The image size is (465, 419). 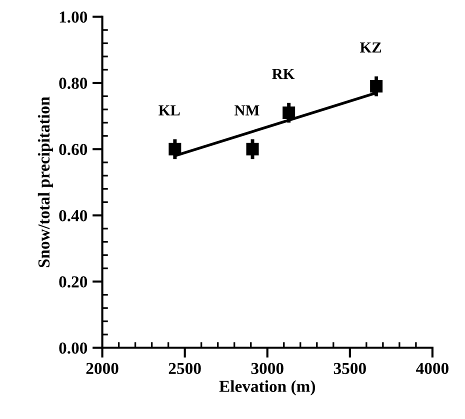 What do you see at coordinates (73, 282) in the screenshot?
I see `y-tick-label: 0.20` at bounding box center [73, 282].